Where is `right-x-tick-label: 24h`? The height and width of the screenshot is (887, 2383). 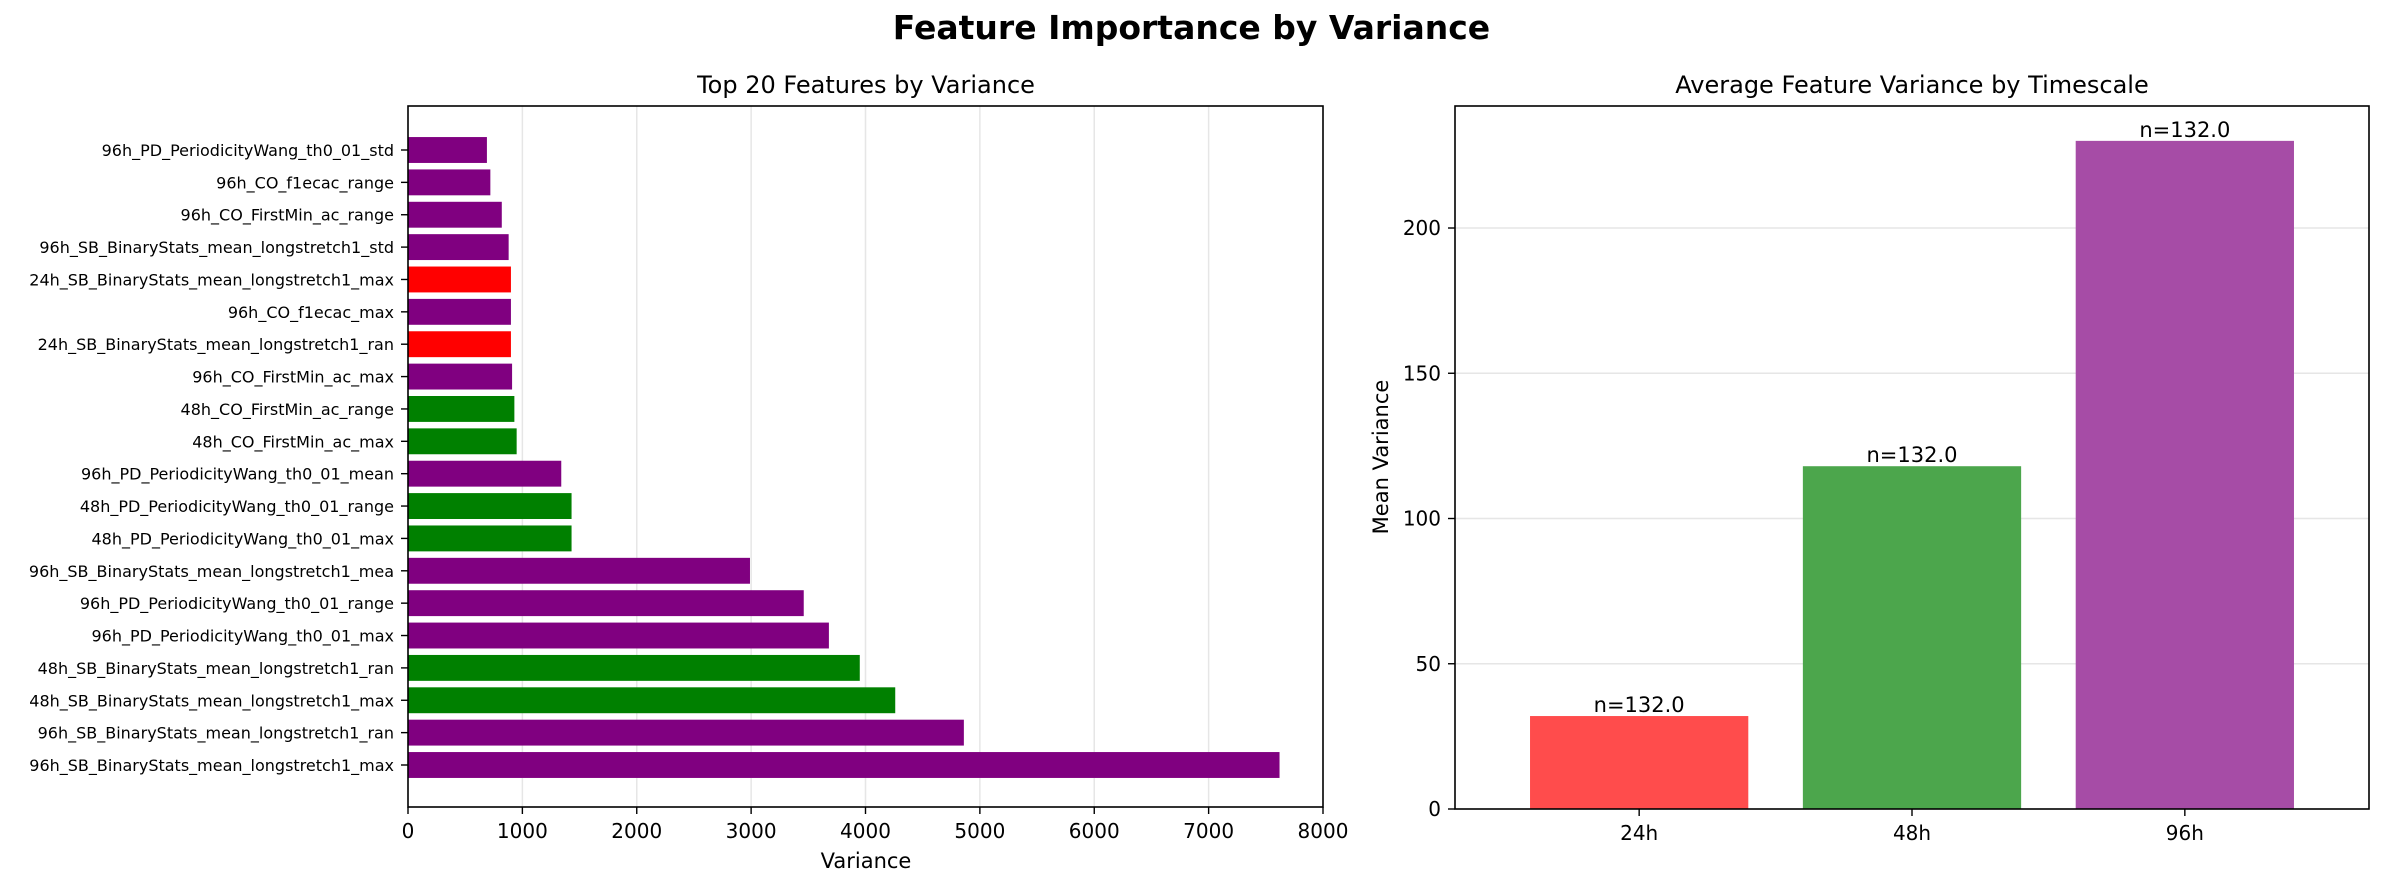 right-x-tick-label: 24h is located at coordinates (1639, 833).